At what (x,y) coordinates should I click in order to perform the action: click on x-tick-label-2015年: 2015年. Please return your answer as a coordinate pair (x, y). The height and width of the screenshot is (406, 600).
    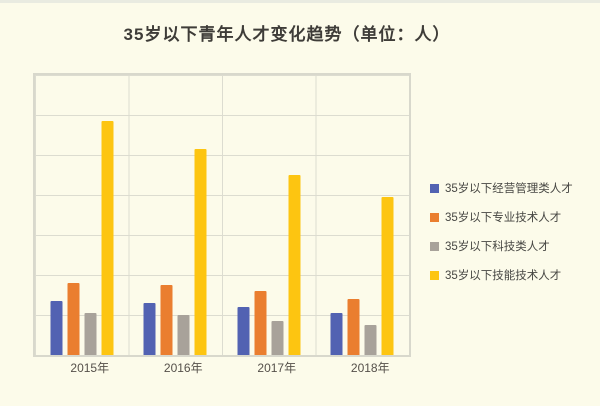
    Looking at the image, I should click on (90, 368).